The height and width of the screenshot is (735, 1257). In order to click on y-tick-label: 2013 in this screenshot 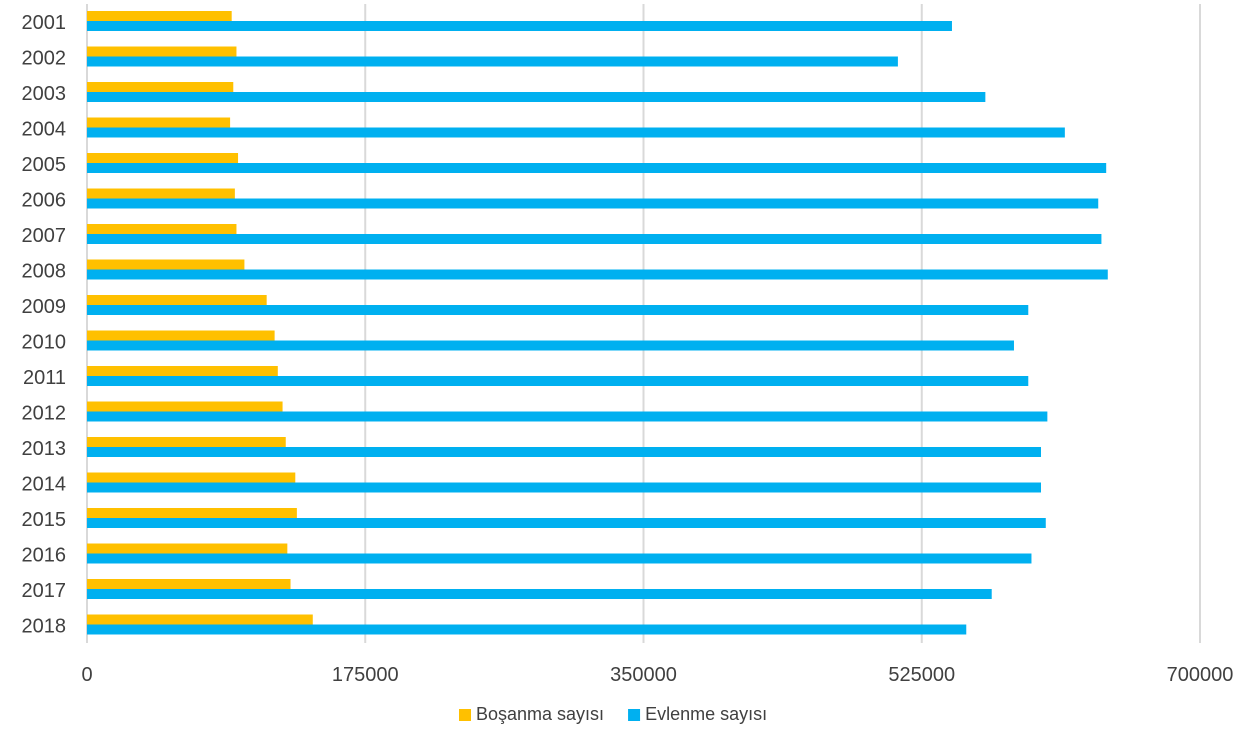, I will do `click(44, 449)`.